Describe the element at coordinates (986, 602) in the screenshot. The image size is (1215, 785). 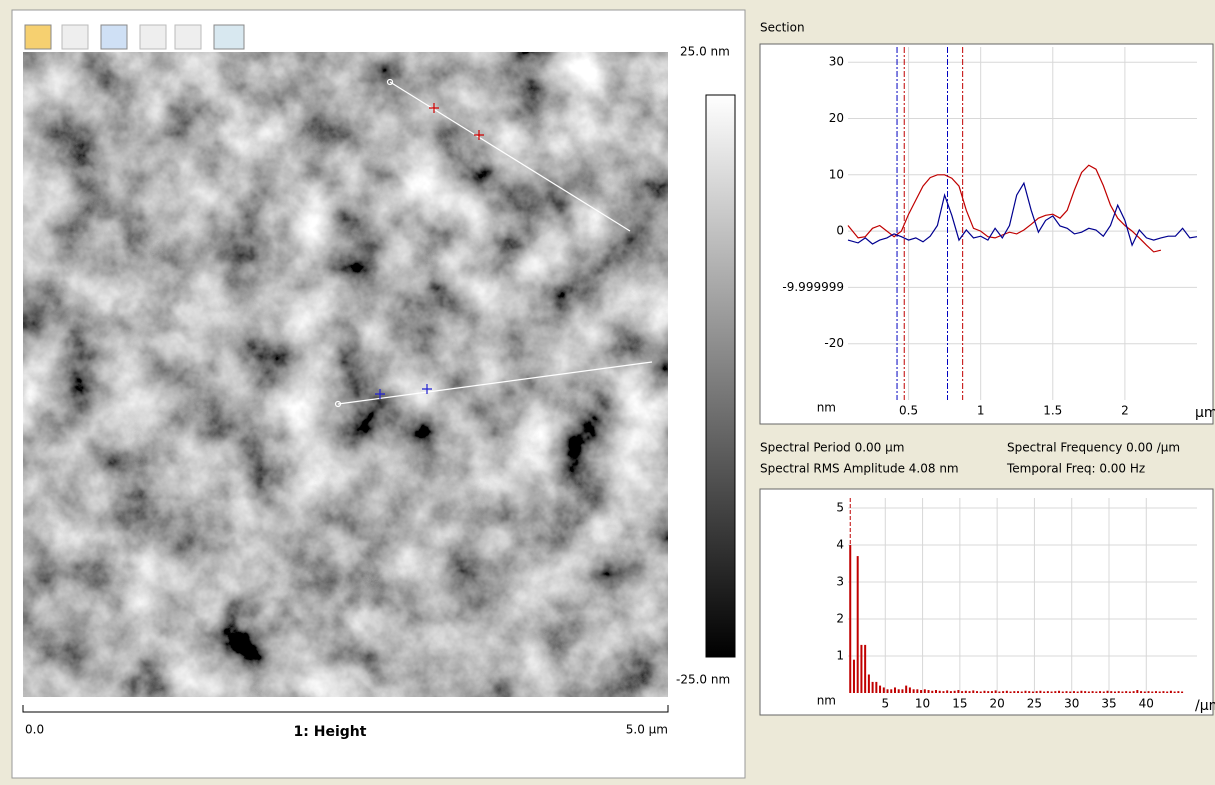
I see `spectrum-chart` at that location.